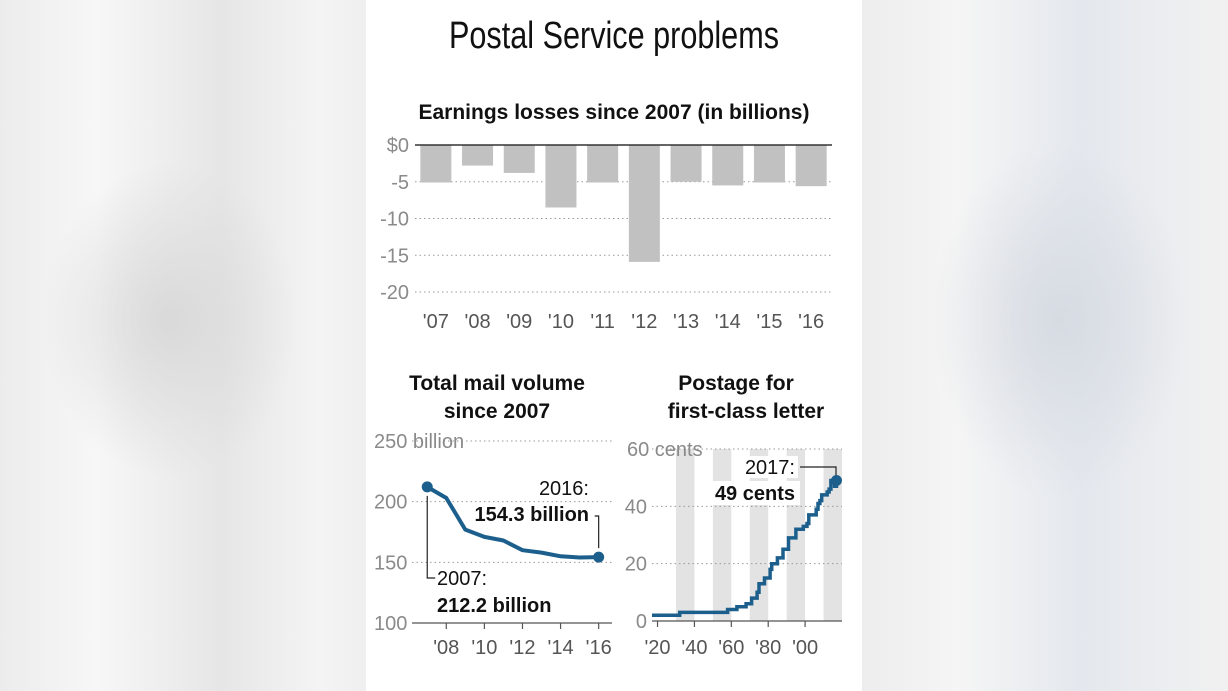 The width and height of the screenshot is (1228, 691). What do you see at coordinates (657, 648) in the screenshot?
I see `postage-x-tick-label: '20` at bounding box center [657, 648].